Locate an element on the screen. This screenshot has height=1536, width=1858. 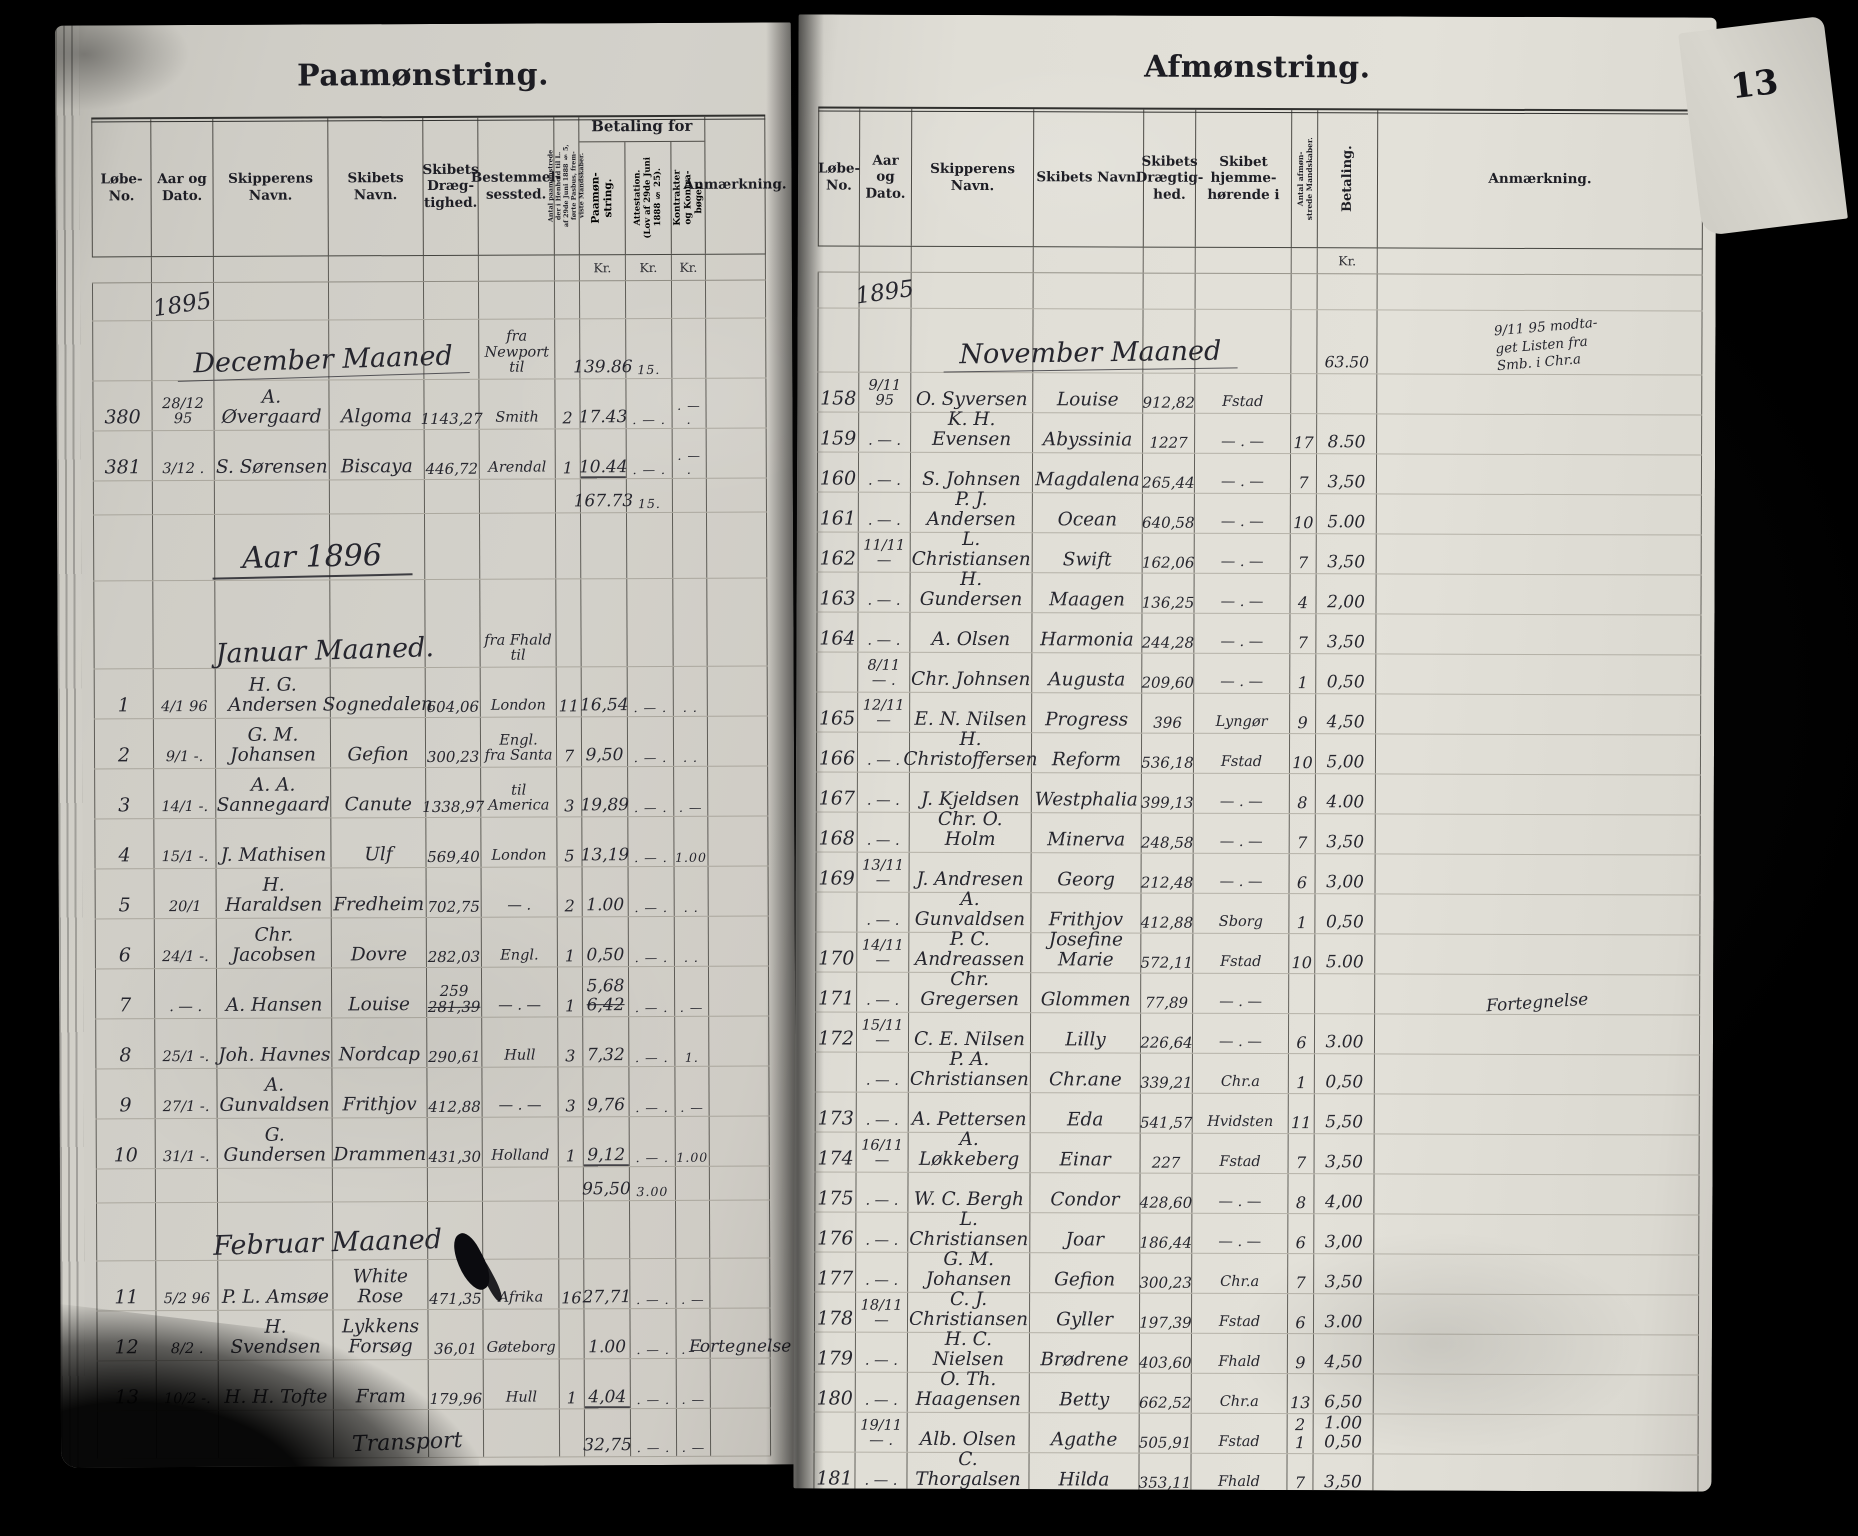
cell-ship-name: Magdalena is located at coordinates (1088, 473).